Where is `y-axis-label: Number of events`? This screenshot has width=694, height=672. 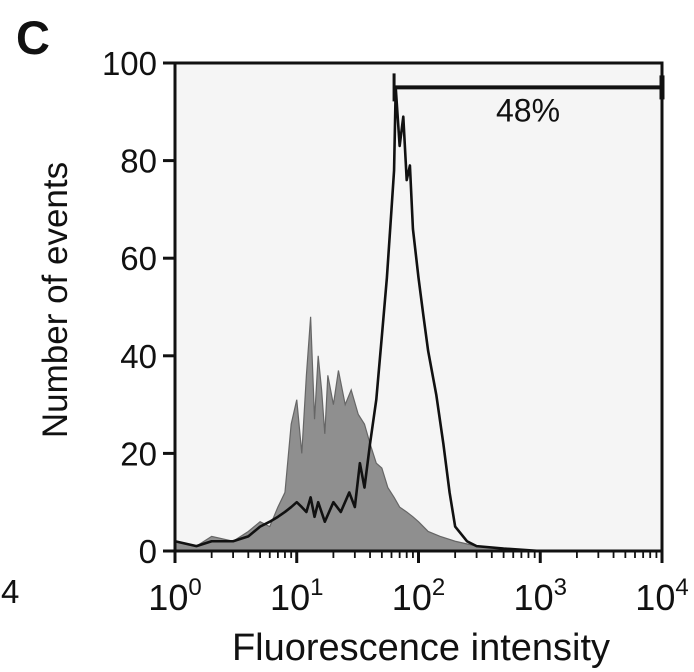 y-axis-label: Number of events is located at coordinates (55, 300).